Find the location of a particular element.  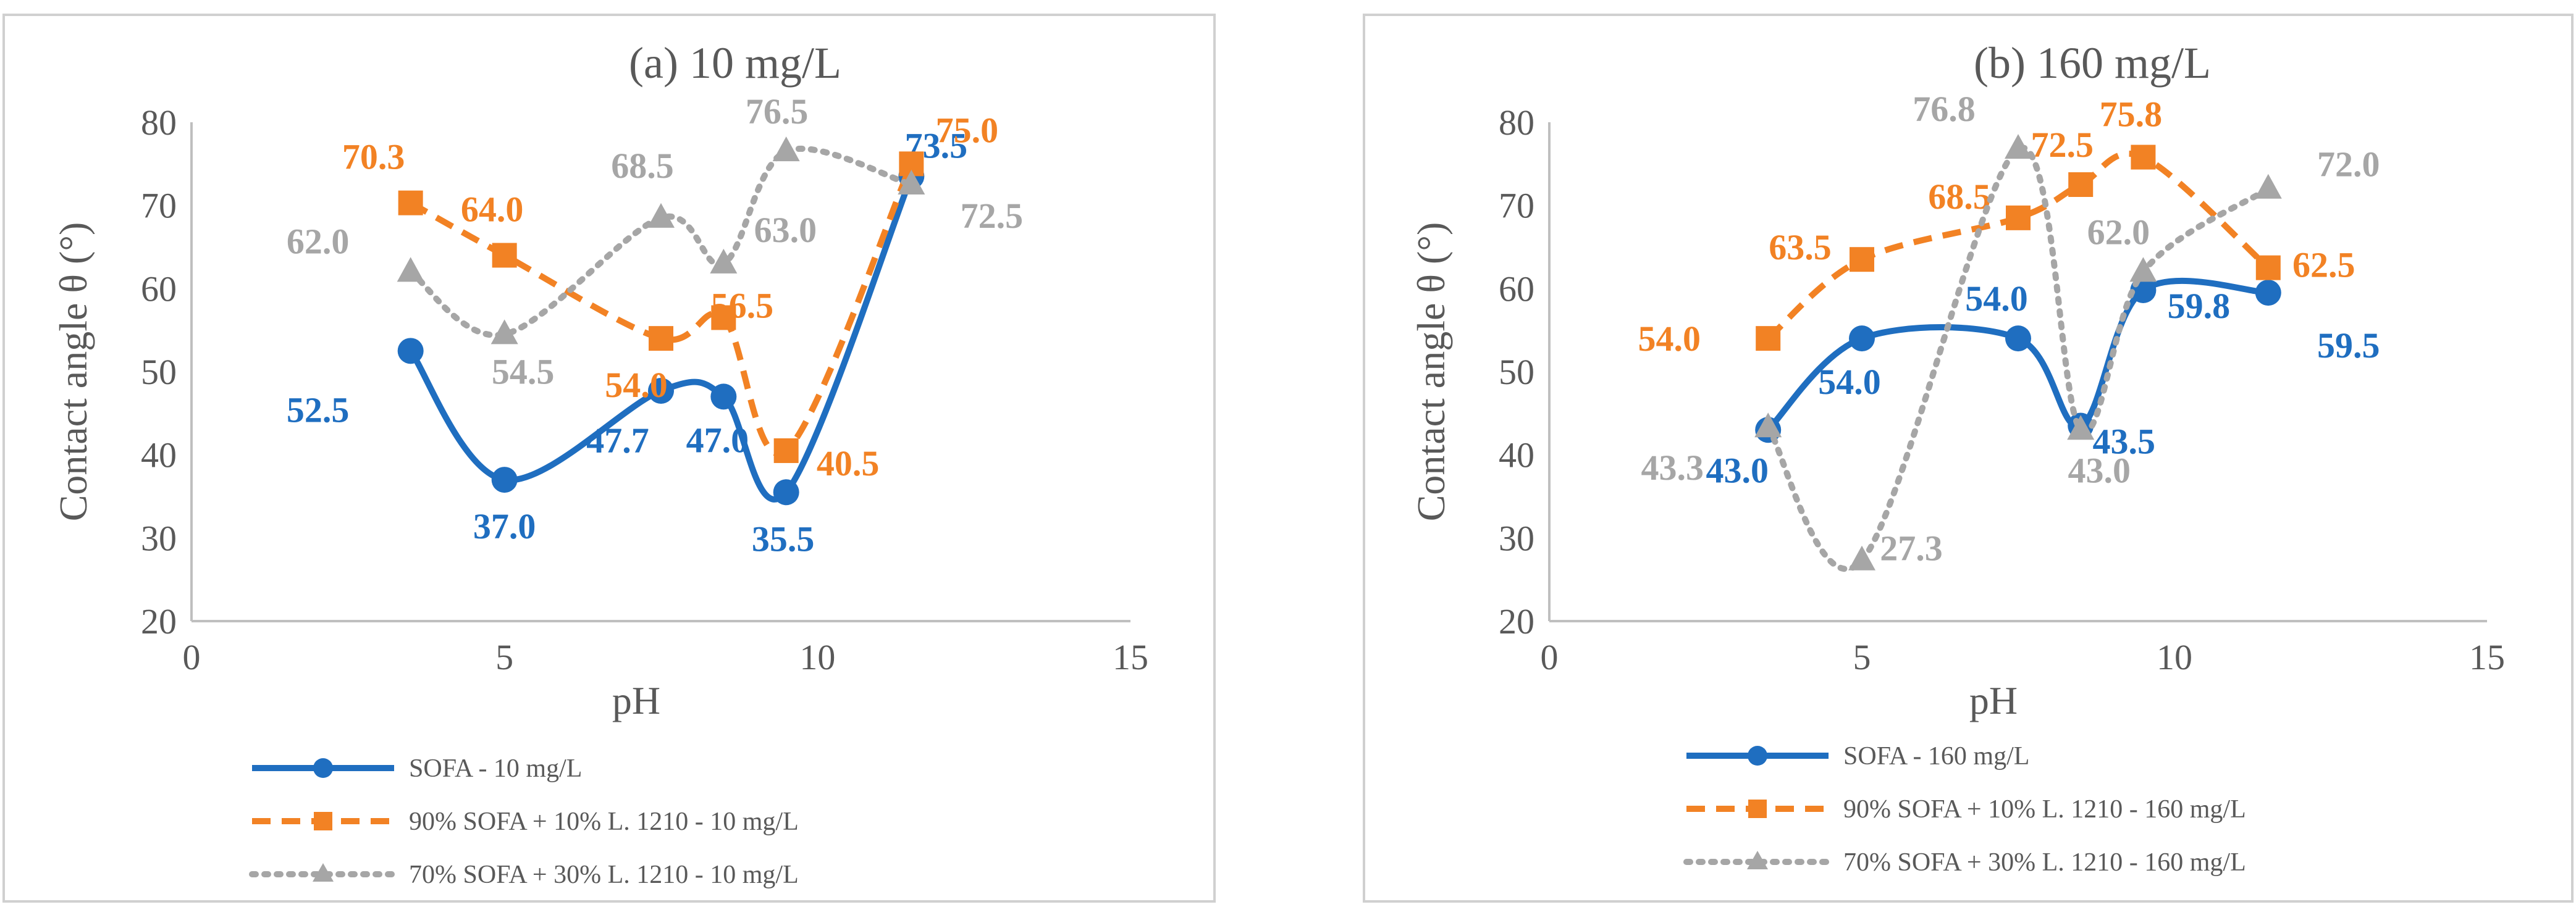

data-label: 43.3 is located at coordinates (1672, 468).